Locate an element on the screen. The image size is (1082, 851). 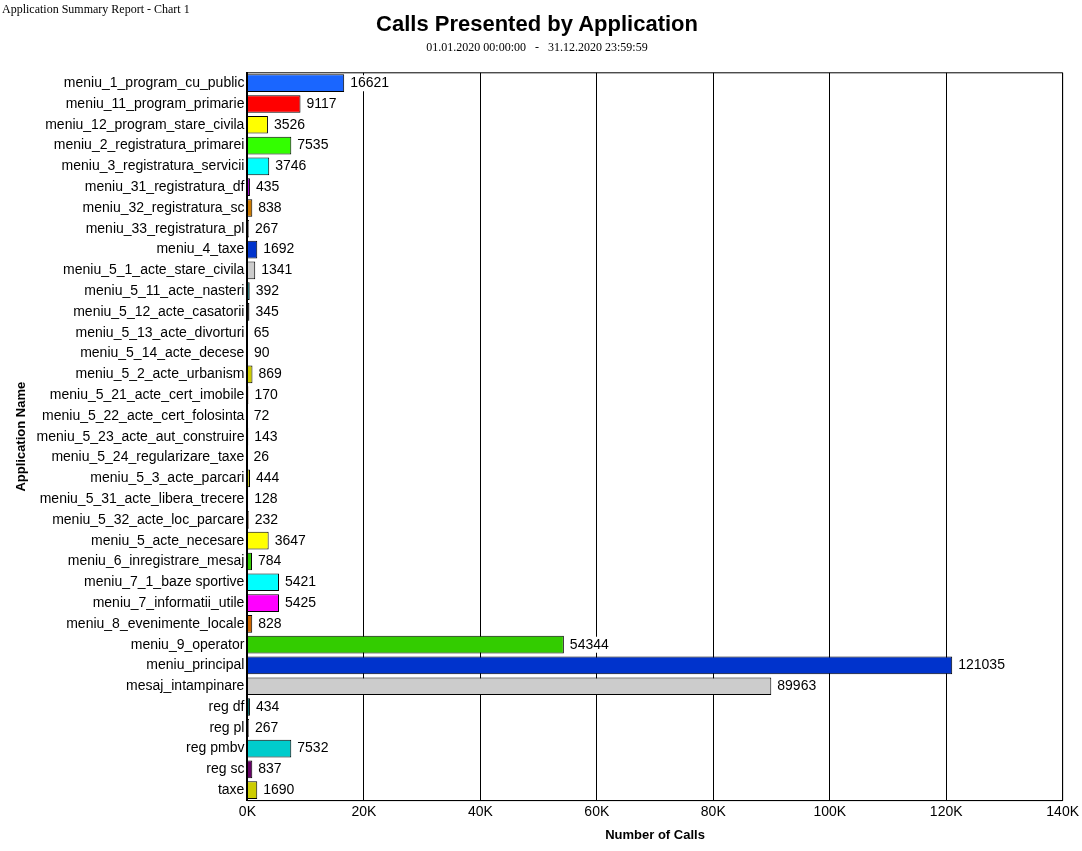
y-tick-label: meniu_4_taxe is located at coordinates (200, 248).